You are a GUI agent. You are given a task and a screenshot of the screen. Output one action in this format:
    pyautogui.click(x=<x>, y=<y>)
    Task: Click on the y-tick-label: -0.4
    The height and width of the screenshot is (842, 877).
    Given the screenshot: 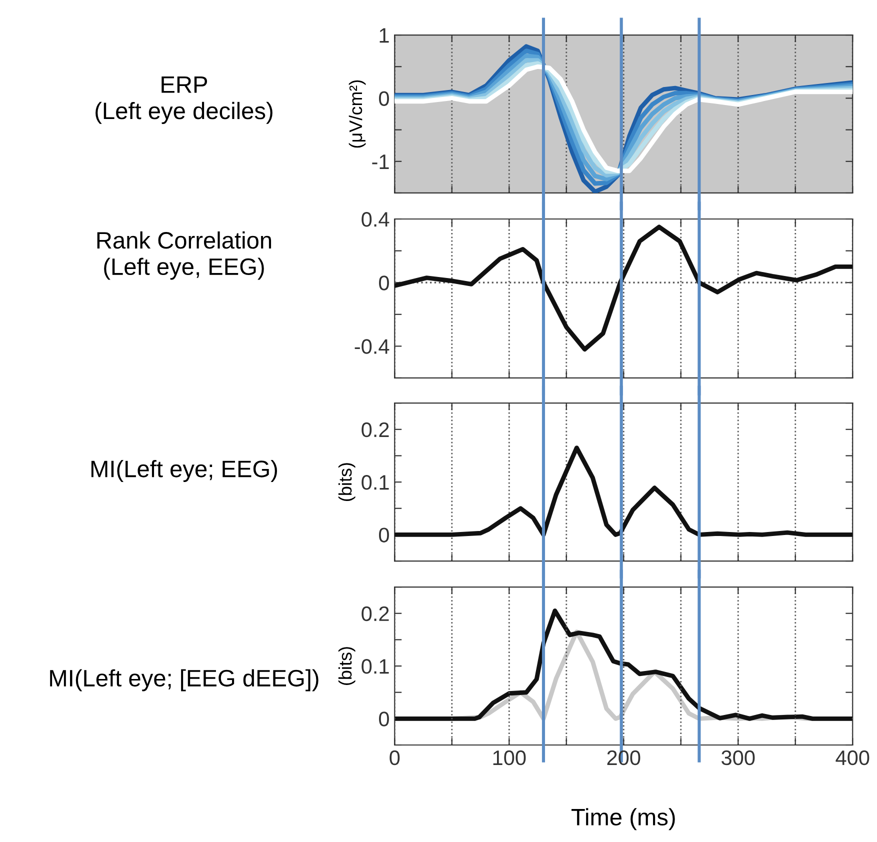 What is the action you would take?
    pyautogui.click(x=372, y=346)
    